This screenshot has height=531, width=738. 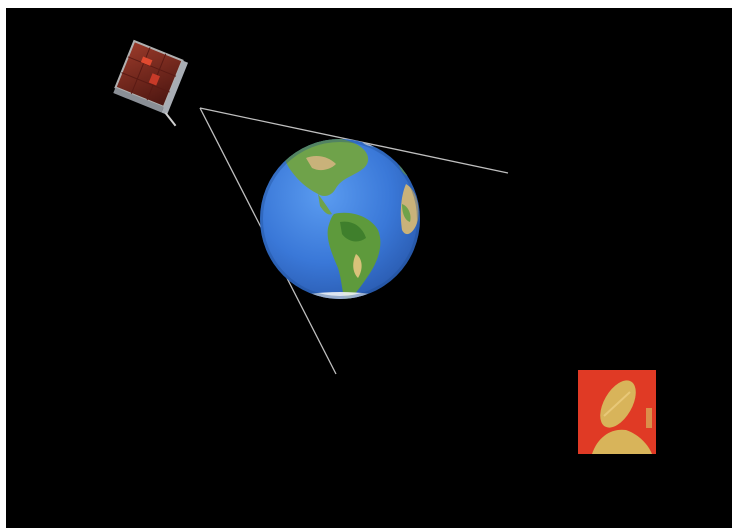 I want to click on satellite-dish-icon, so click(x=617, y=412).